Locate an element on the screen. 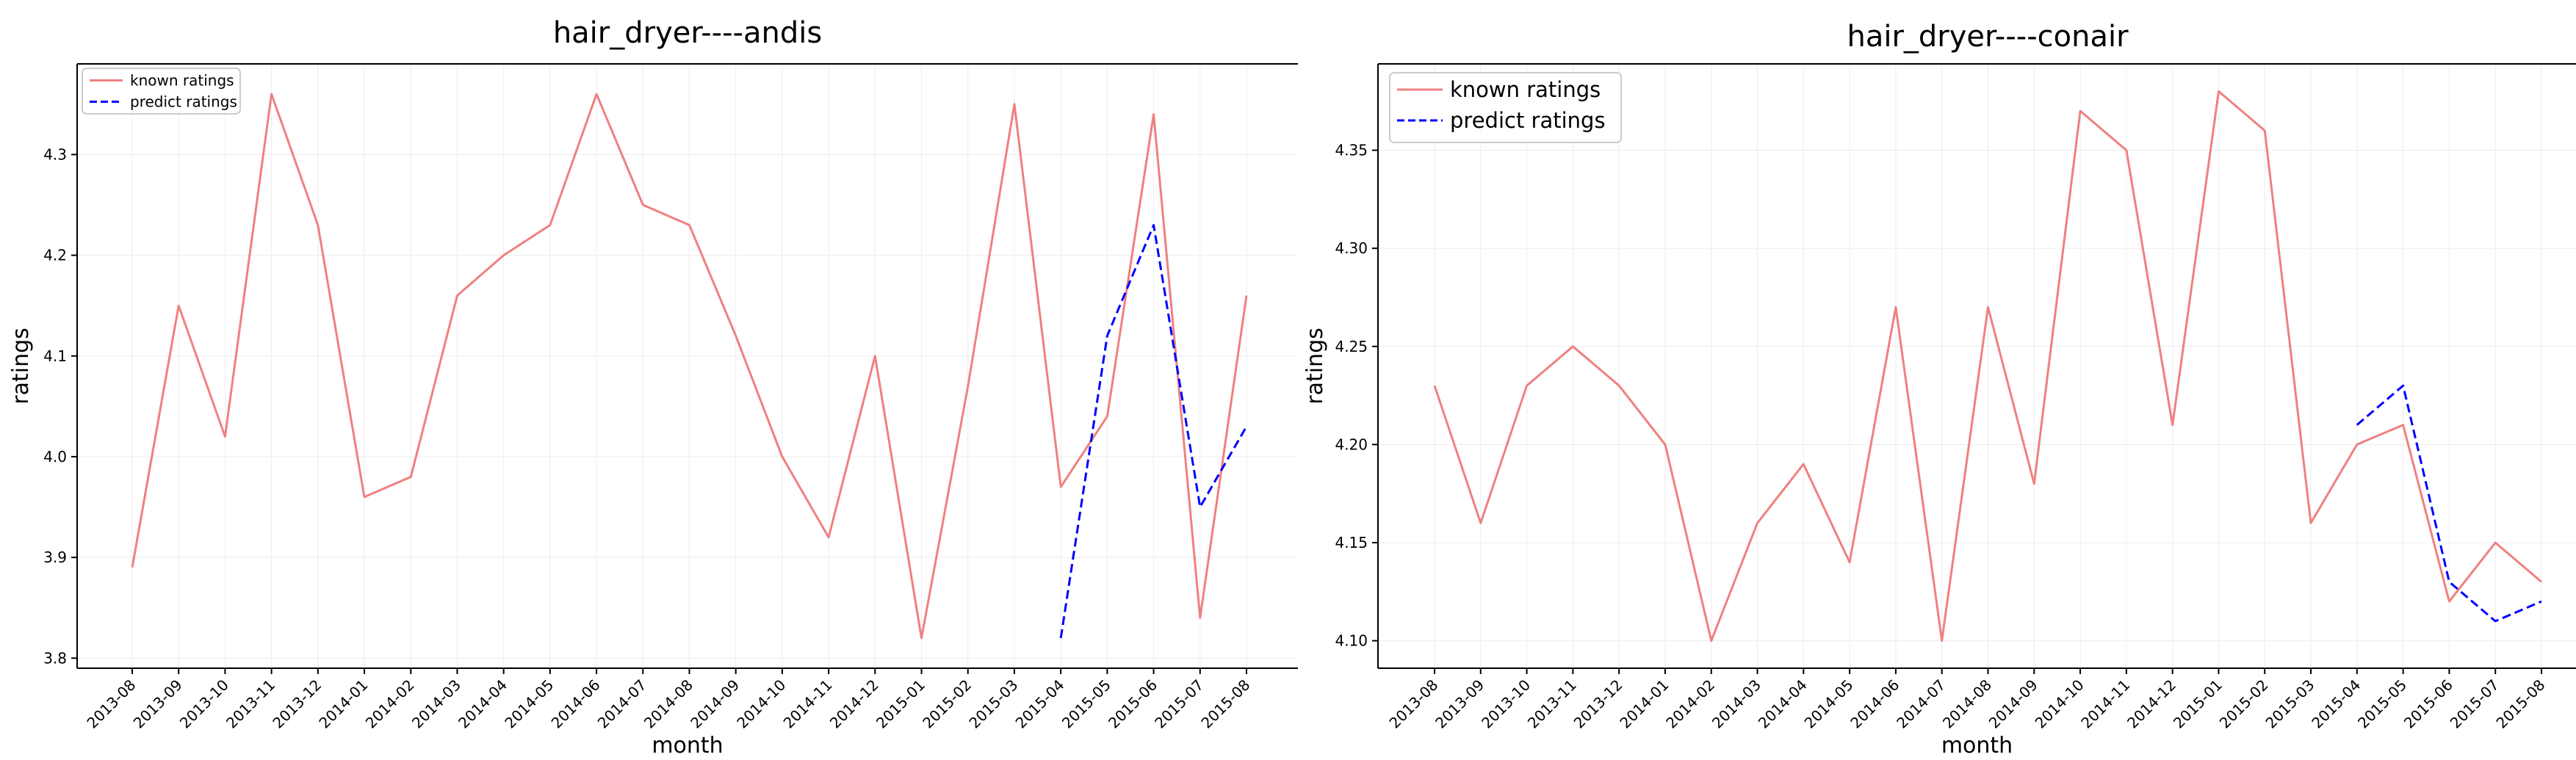 This screenshot has width=2576, height=760. chart-title: hair_dryer----andis is located at coordinates (687, 33).